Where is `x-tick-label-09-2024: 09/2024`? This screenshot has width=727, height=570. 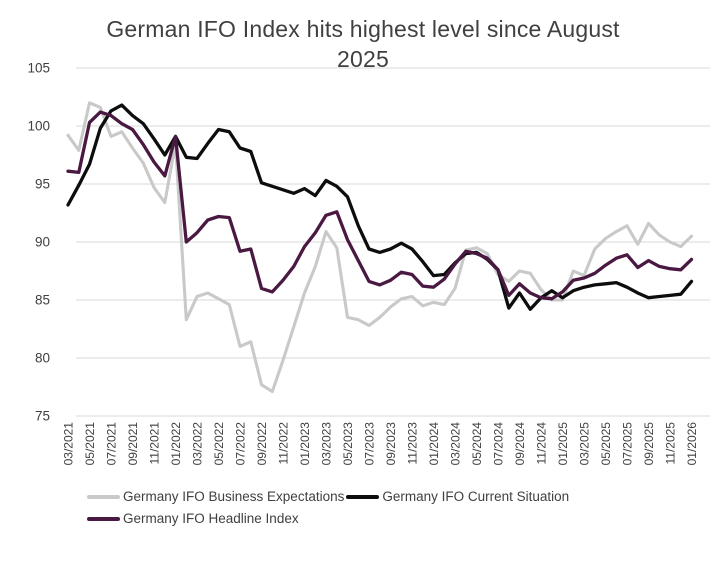 x-tick-label-09-2024: 09/2024 is located at coordinates (520, 444).